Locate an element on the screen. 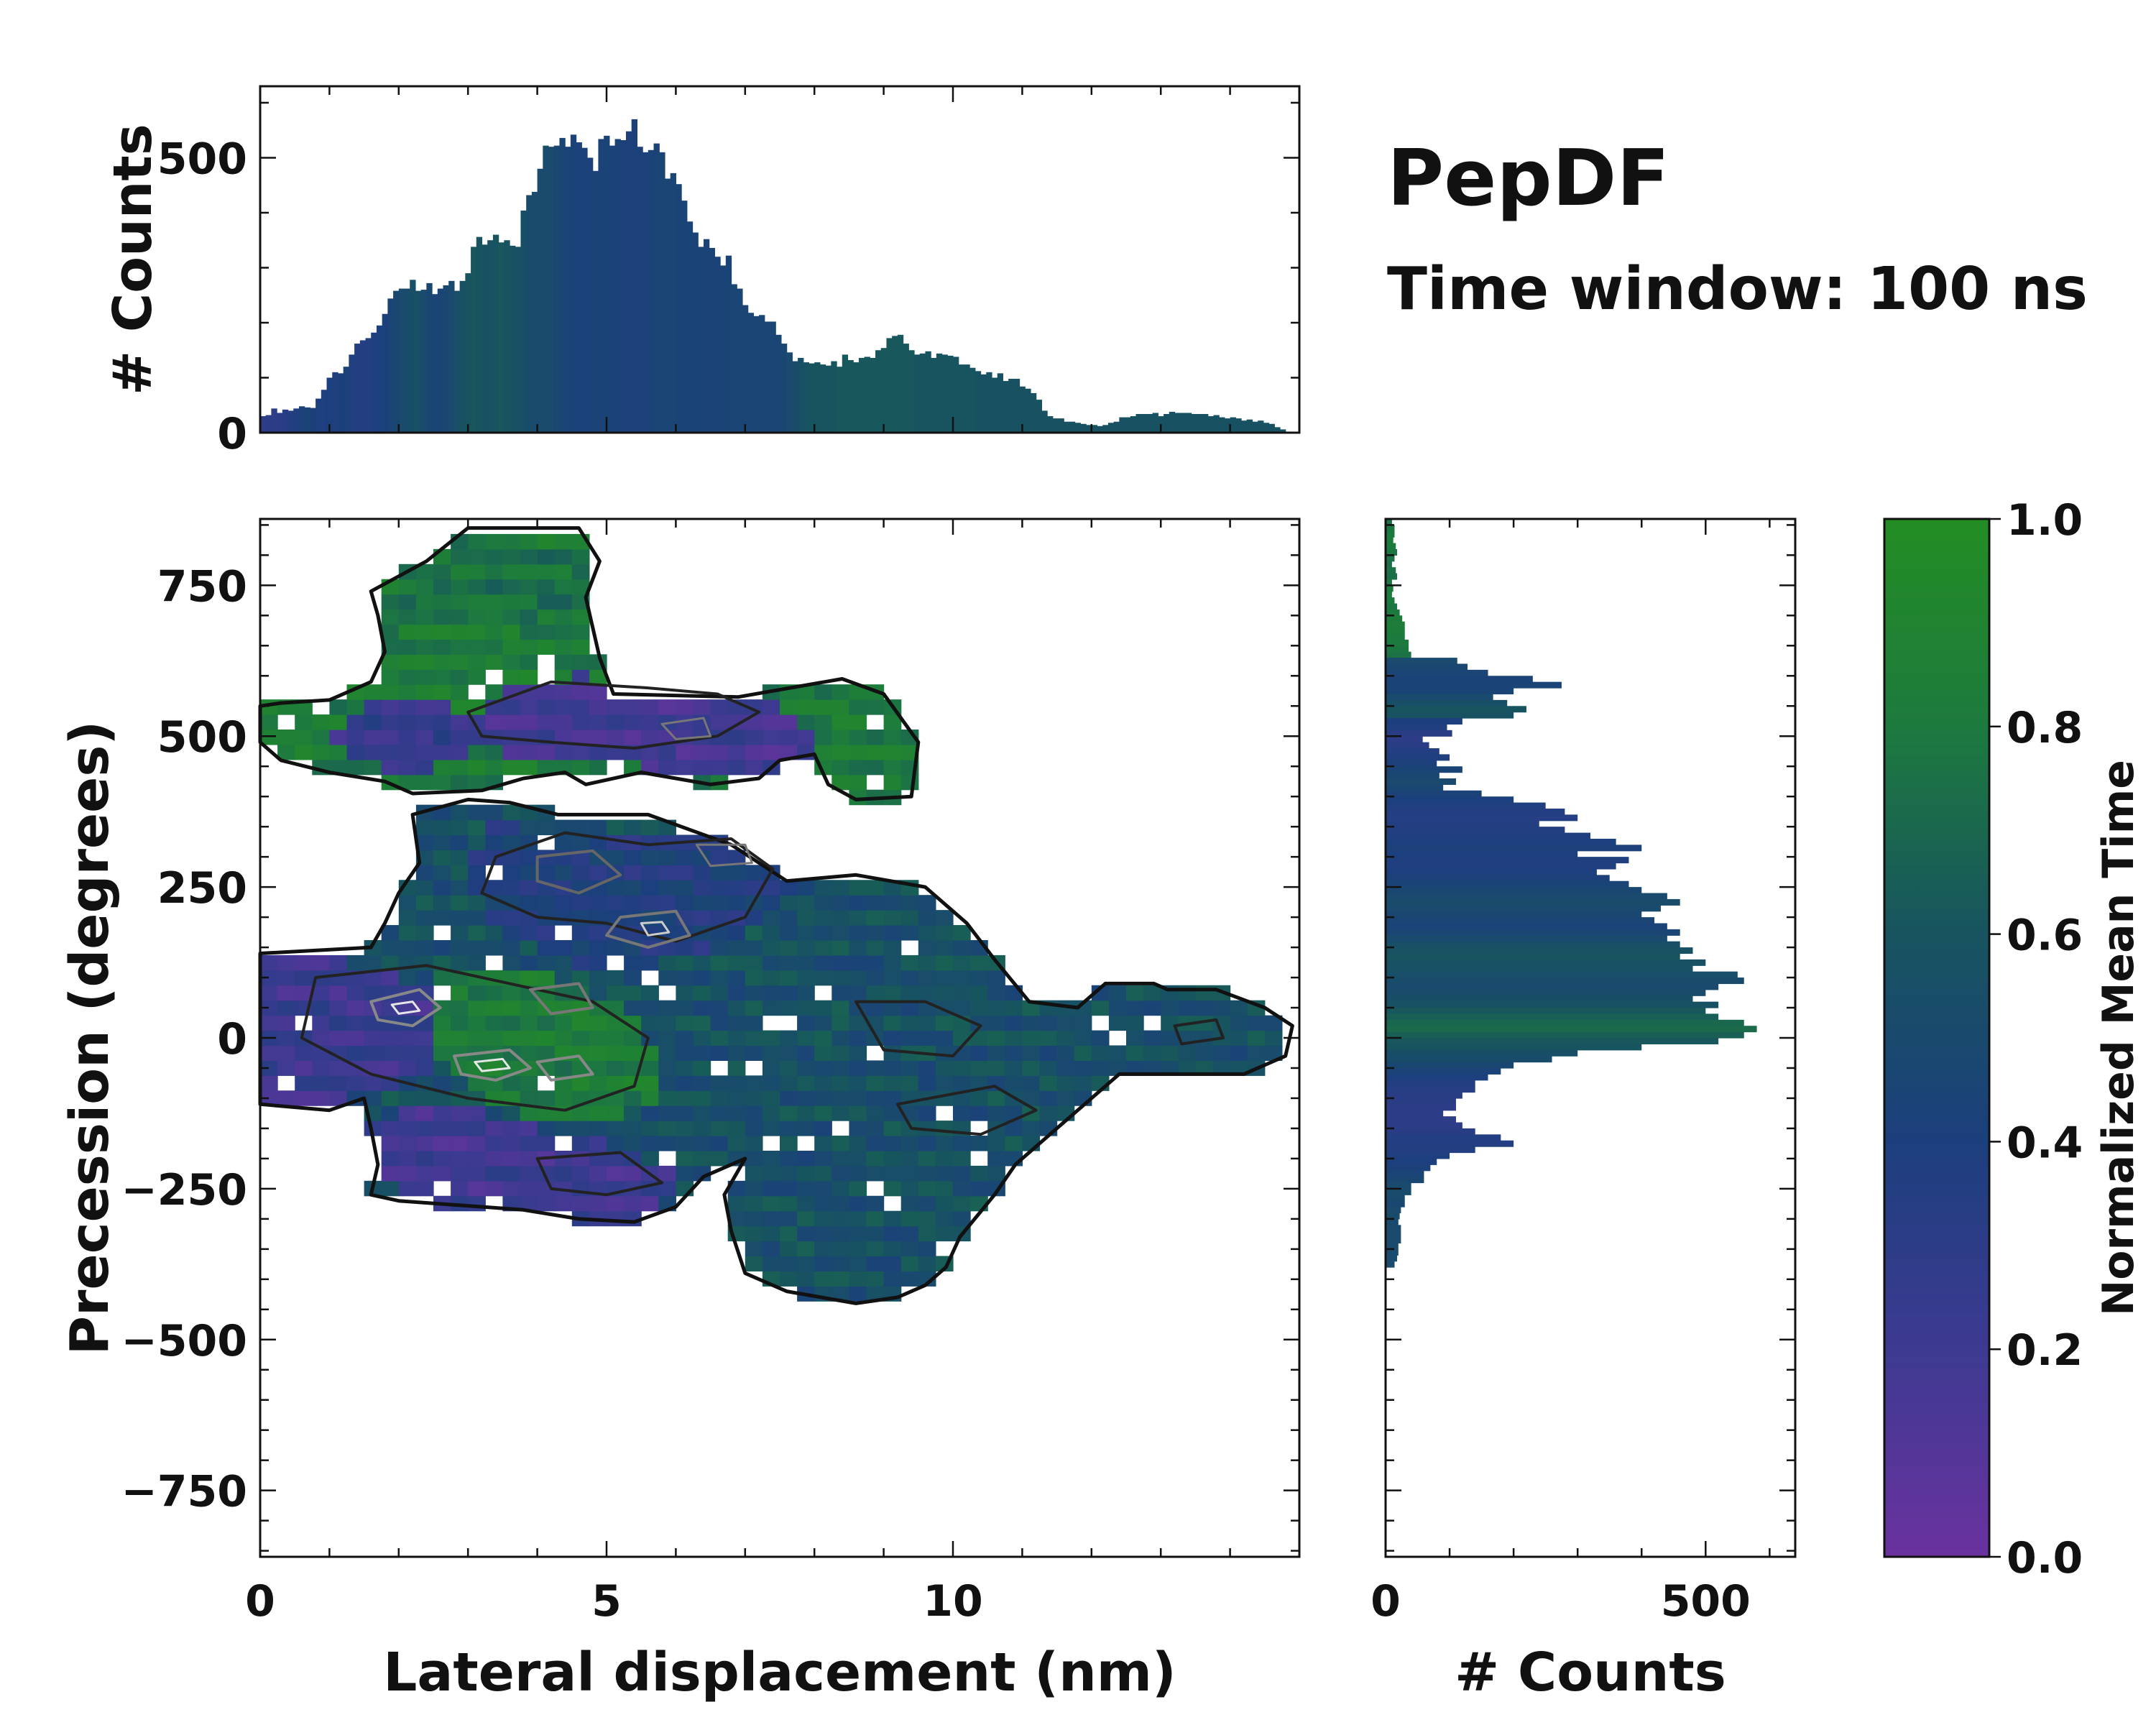 The width and height of the screenshot is (2156, 1725). right-hist-xlabel: # Counts is located at coordinates (1591, 1672).